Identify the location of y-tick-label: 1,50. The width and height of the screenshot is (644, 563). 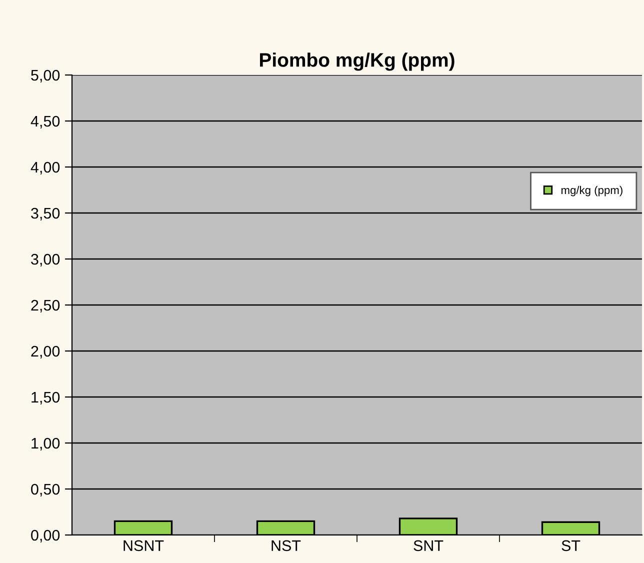
(46, 398).